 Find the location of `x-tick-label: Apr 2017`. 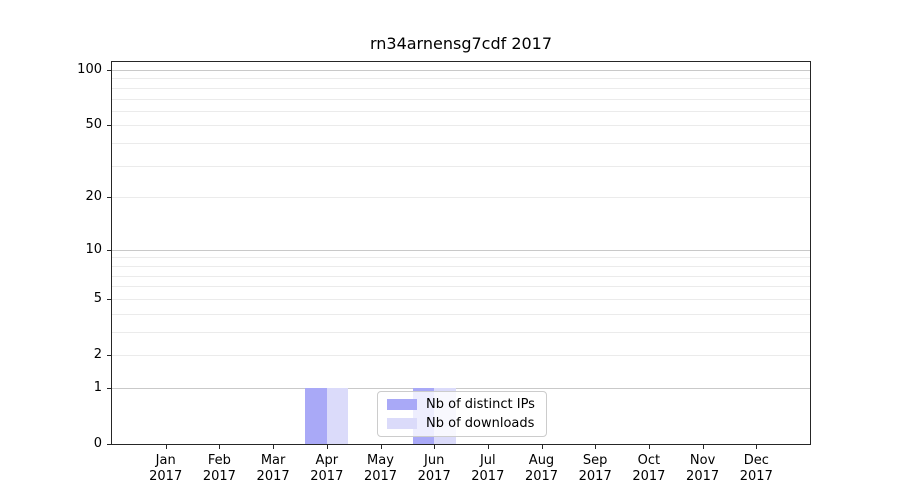

x-tick-label: Apr 2017 is located at coordinates (327, 469).